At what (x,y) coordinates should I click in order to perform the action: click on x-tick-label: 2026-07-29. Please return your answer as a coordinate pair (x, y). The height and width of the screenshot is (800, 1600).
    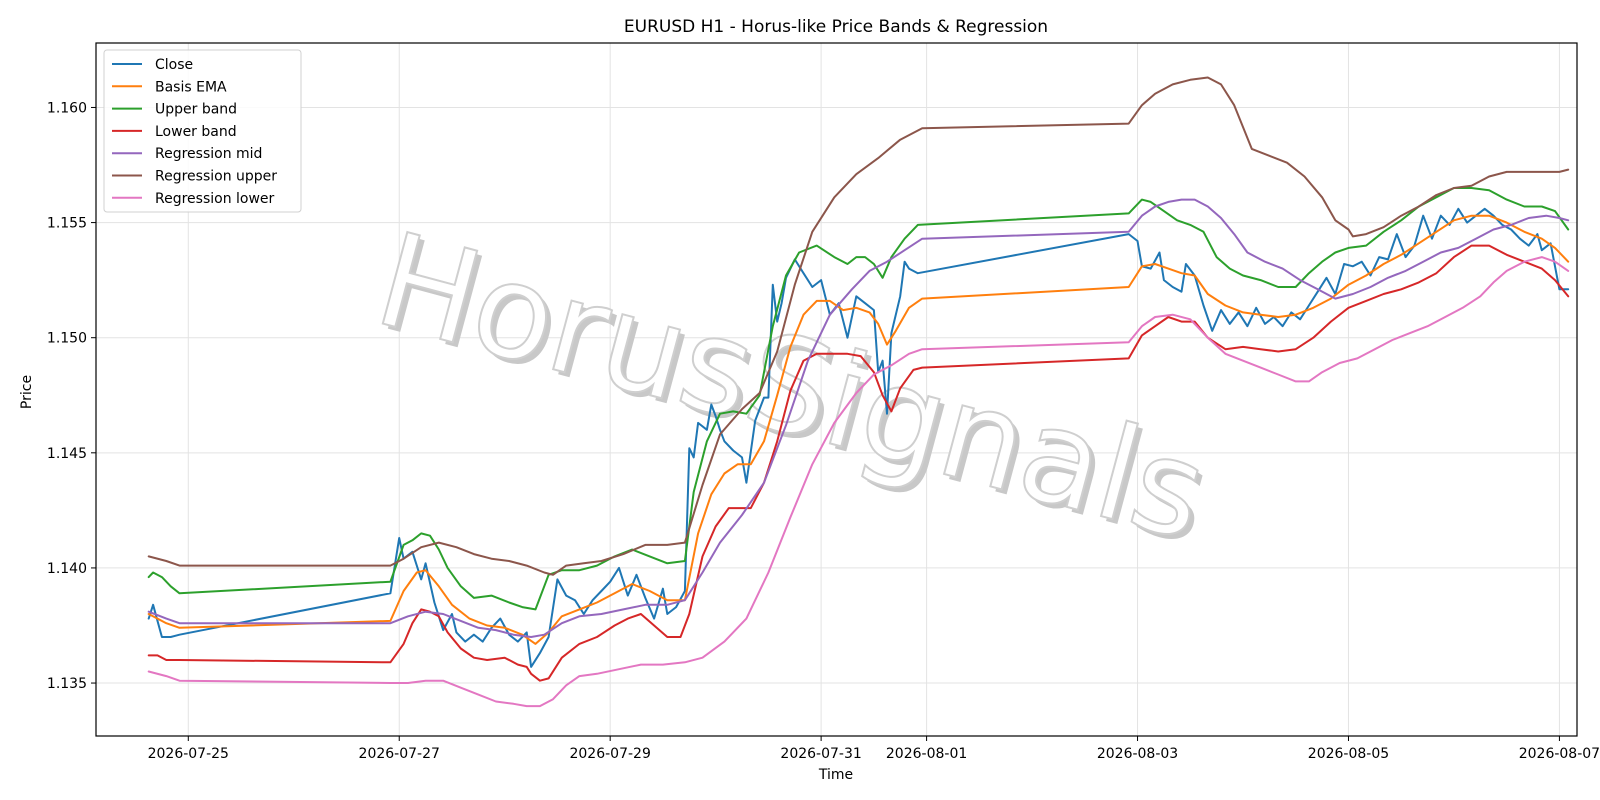
    Looking at the image, I should click on (609, 754).